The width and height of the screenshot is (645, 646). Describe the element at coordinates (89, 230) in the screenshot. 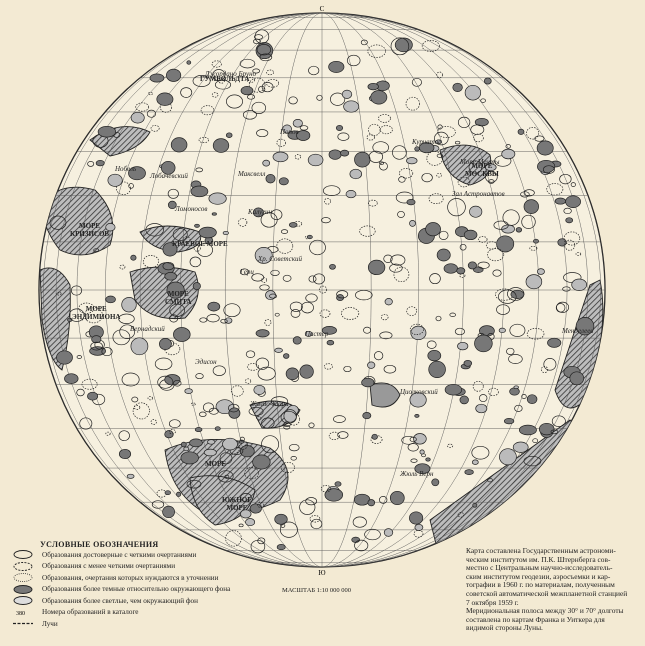

I see `label-crisium: МОРЕ КРИЗИСОВ` at that location.